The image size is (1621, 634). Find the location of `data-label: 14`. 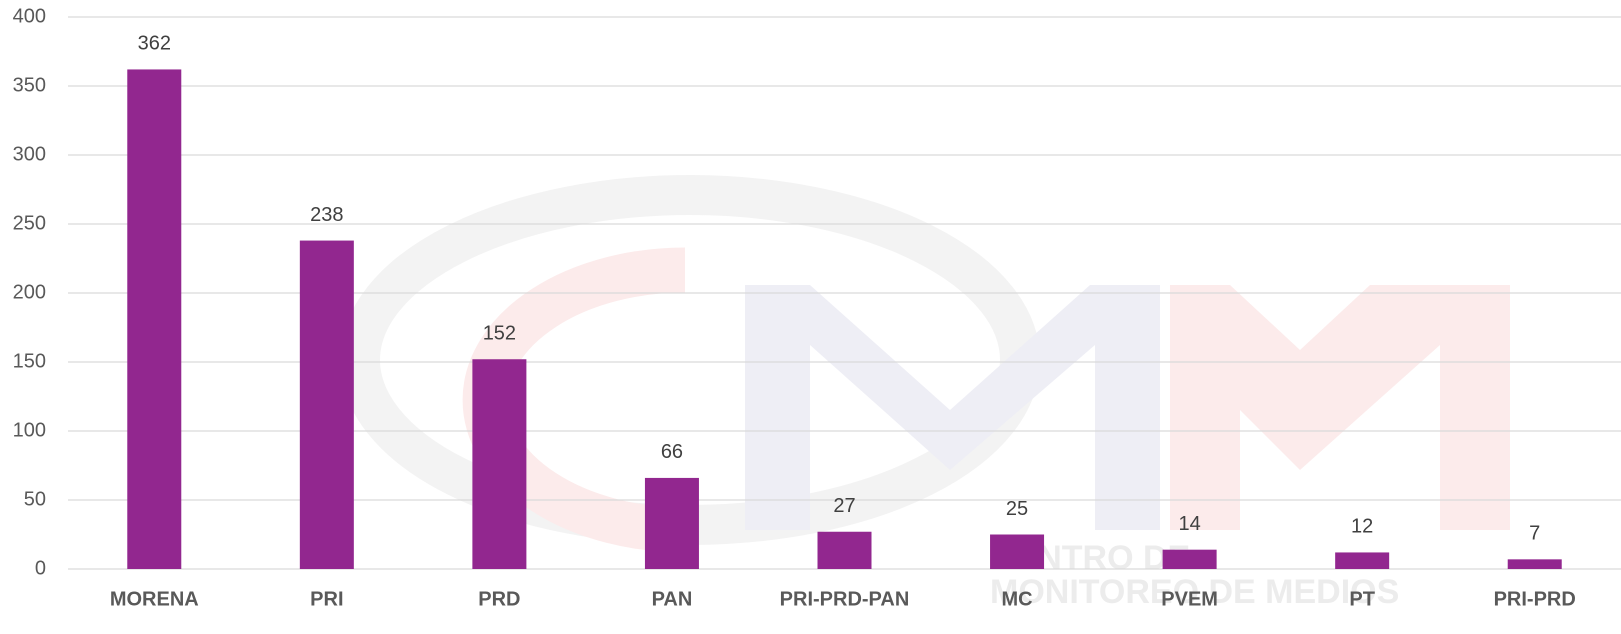

data-label: 14 is located at coordinates (1189, 524).